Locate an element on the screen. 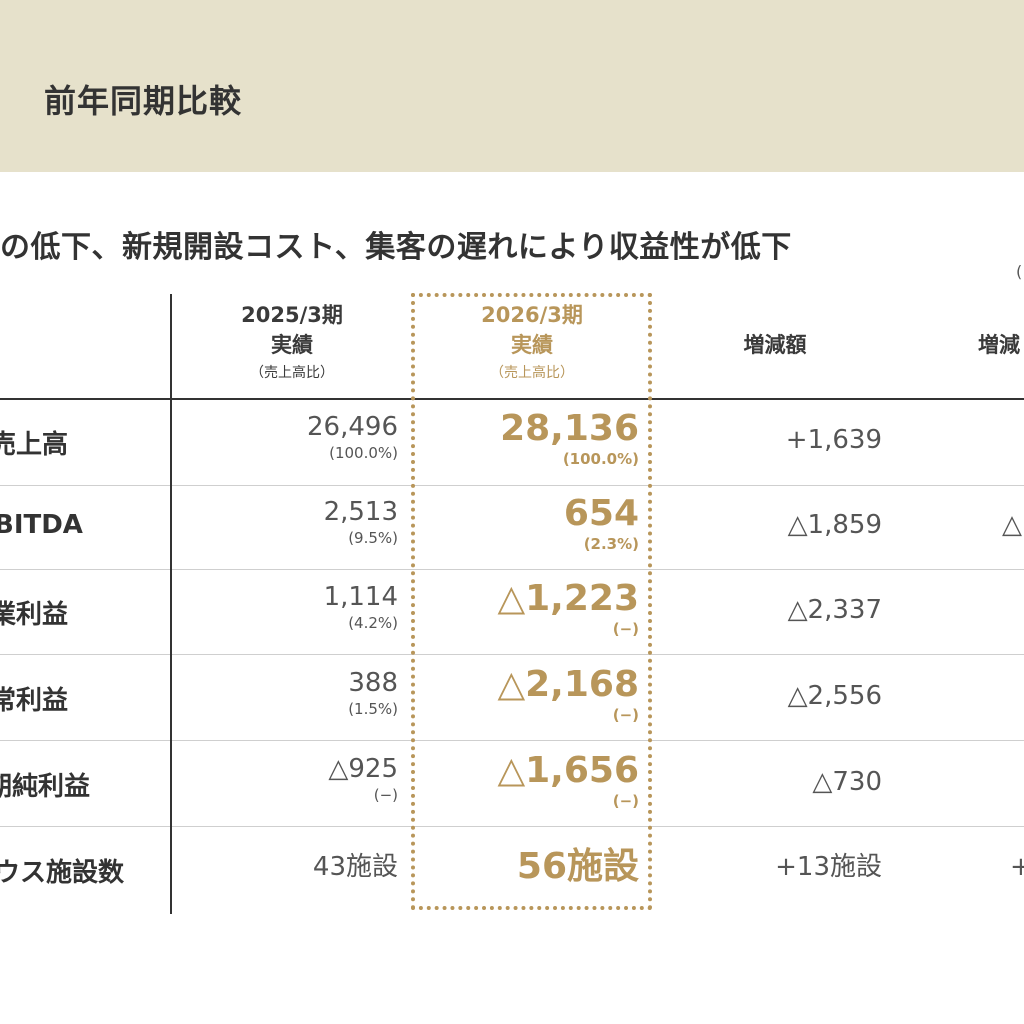  rate-value-cell: △ is located at coordinates (1012, 525).